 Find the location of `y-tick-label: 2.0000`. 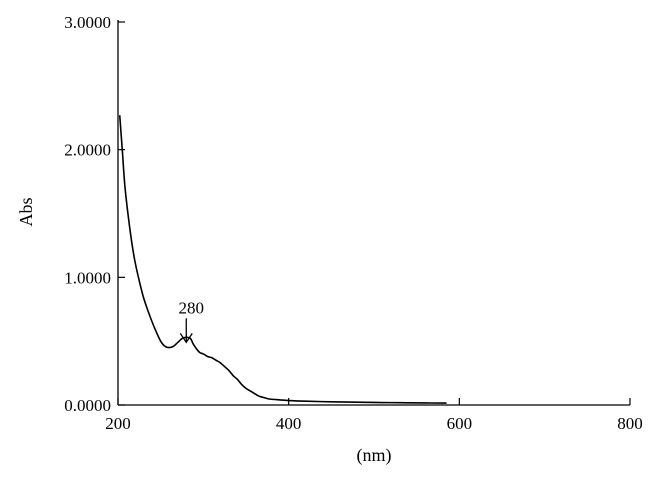

y-tick-label: 2.0000 is located at coordinates (87, 150).